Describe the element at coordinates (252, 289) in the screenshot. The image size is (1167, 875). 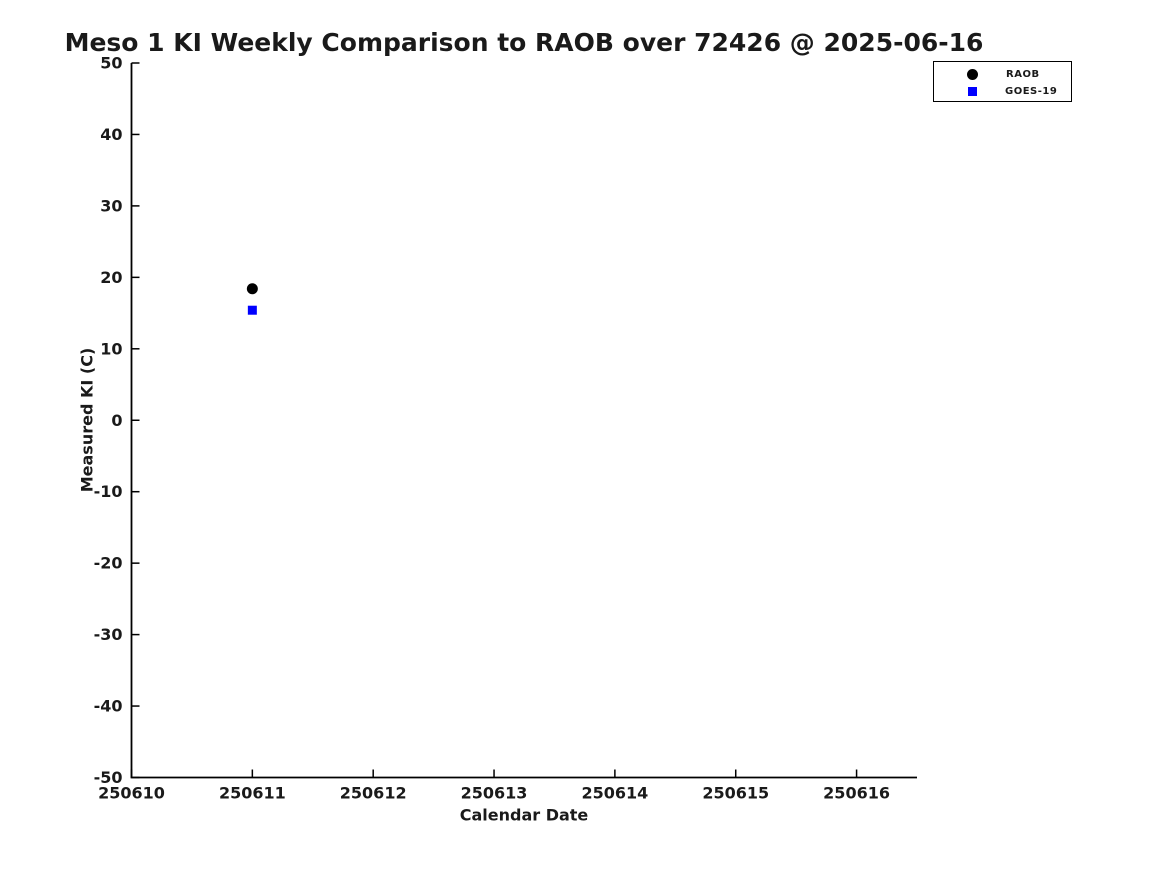
I see `data-point-raob` at that location.